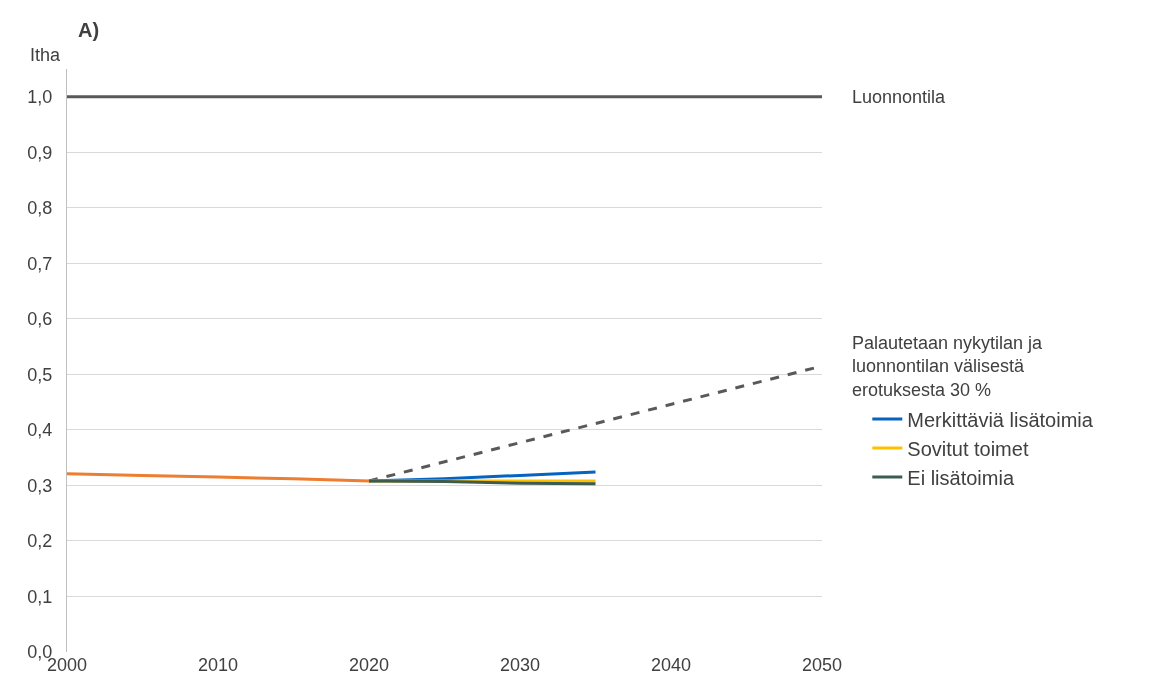 The image size is (1171, 693). Describe the element at coordinates (40, 596) in the screenshot. I see `y-tick-label: 0,1` at that location.